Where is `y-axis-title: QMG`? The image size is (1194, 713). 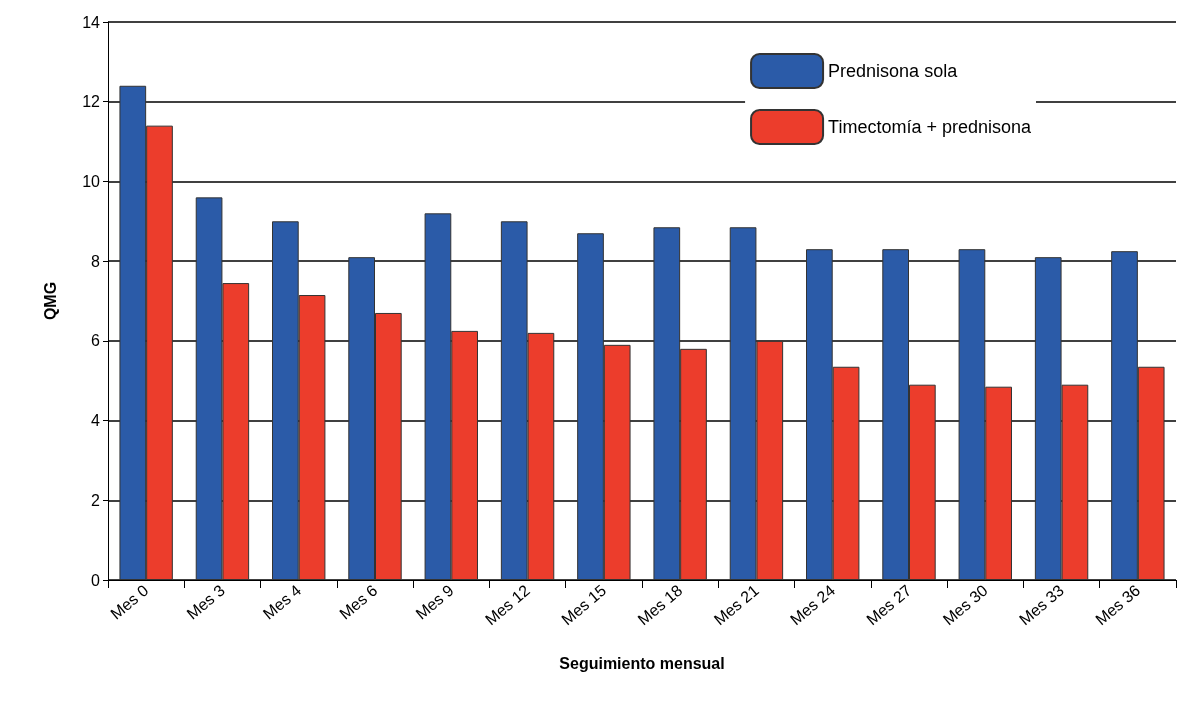
y-axis-title: QMG is located at coordinates (50, 301).